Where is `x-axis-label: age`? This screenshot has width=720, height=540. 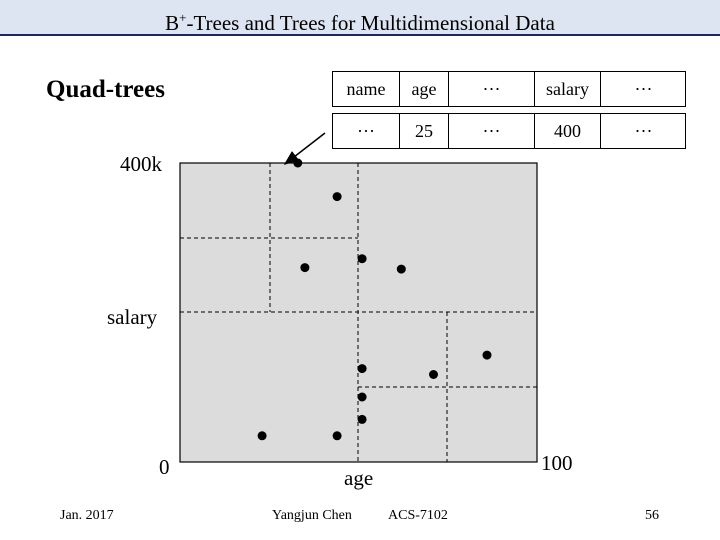 x-axis-label: age is located at coordinates (359, 478).